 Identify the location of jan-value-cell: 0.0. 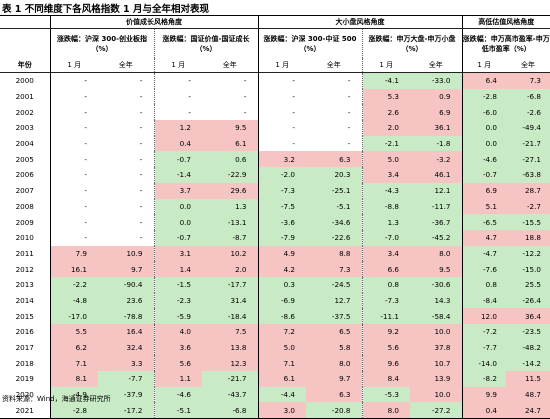
(177, 206).